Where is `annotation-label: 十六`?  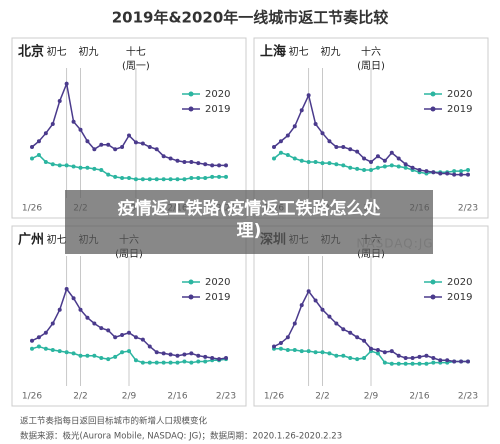 annotation-label: 十六 is located at coordinates (371, 51).